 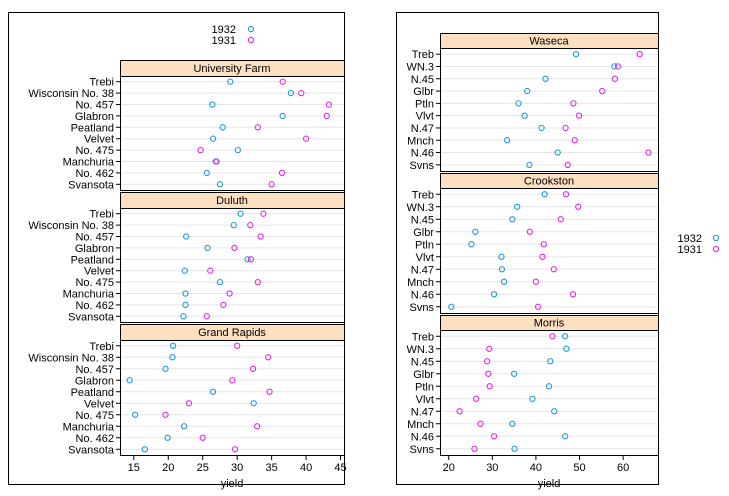 I want to click on point-duluth-1932-velvet, so click(x=184, y=270).